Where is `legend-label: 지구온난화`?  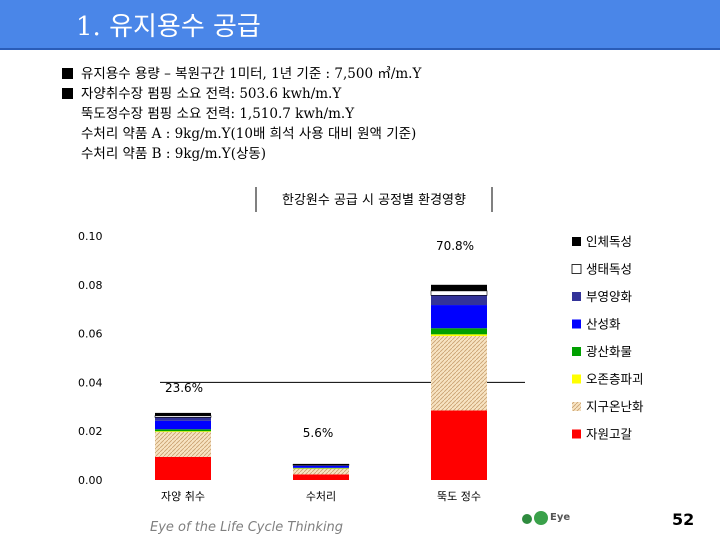 legend-label: 지구온난화 is located at coordinates (615, 406).